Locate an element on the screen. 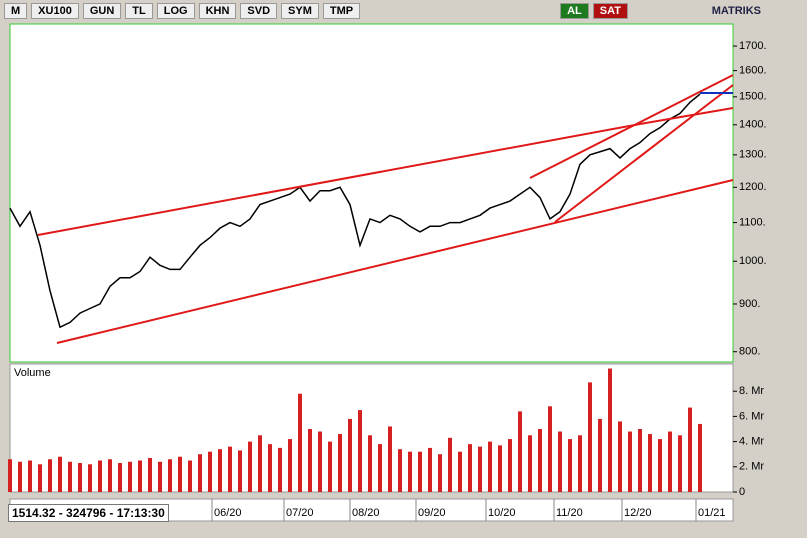 This screenshot has width=807, height=538. logo: M is located at coordinates (16, 11).